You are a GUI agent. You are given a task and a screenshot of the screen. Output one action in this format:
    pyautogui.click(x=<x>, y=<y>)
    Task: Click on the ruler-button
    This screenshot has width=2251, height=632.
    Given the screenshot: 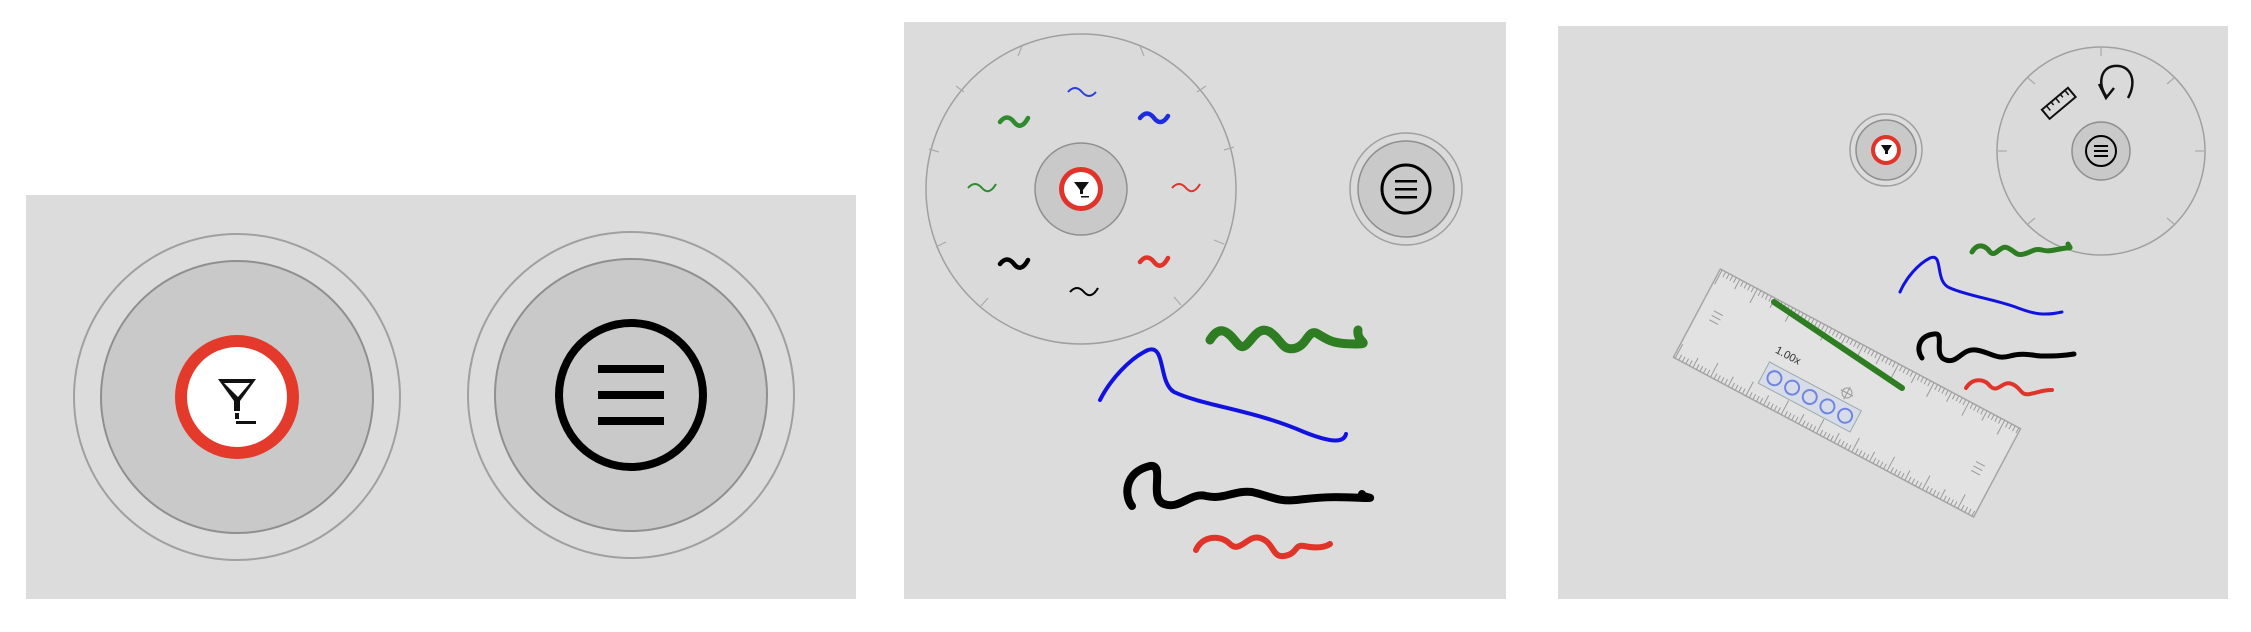 What is the action you would take?
    pyautogui.click(x=2059, y=103)
    